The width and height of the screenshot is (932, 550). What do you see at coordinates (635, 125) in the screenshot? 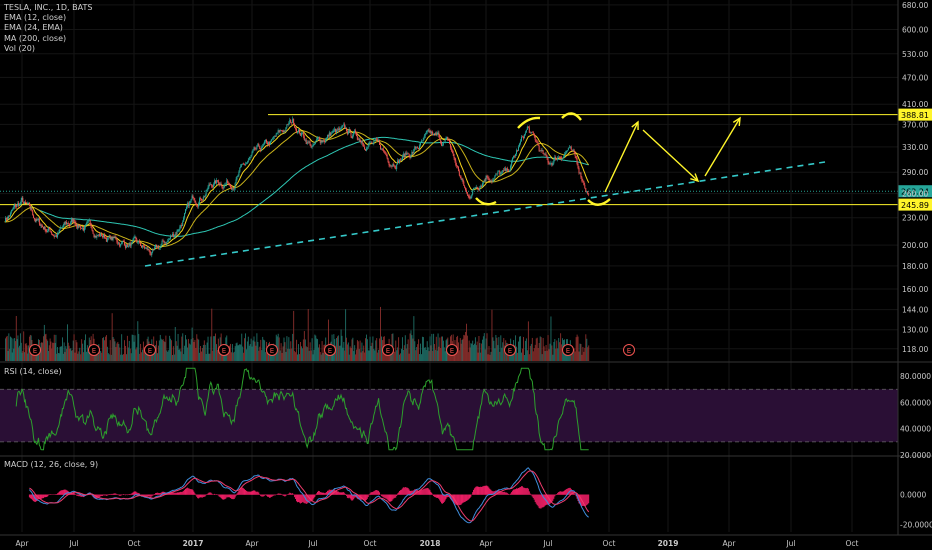
I see `projection-arrow-up-1-head` at bounding box center [635, 125].